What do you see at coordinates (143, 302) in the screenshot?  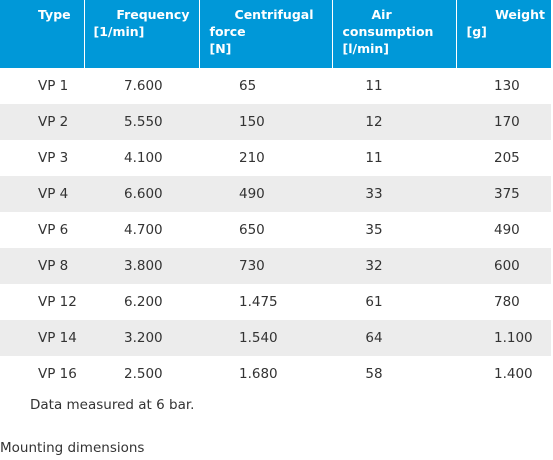 I see `cell-frequency: 6.200` at bounding box center [143, 302].